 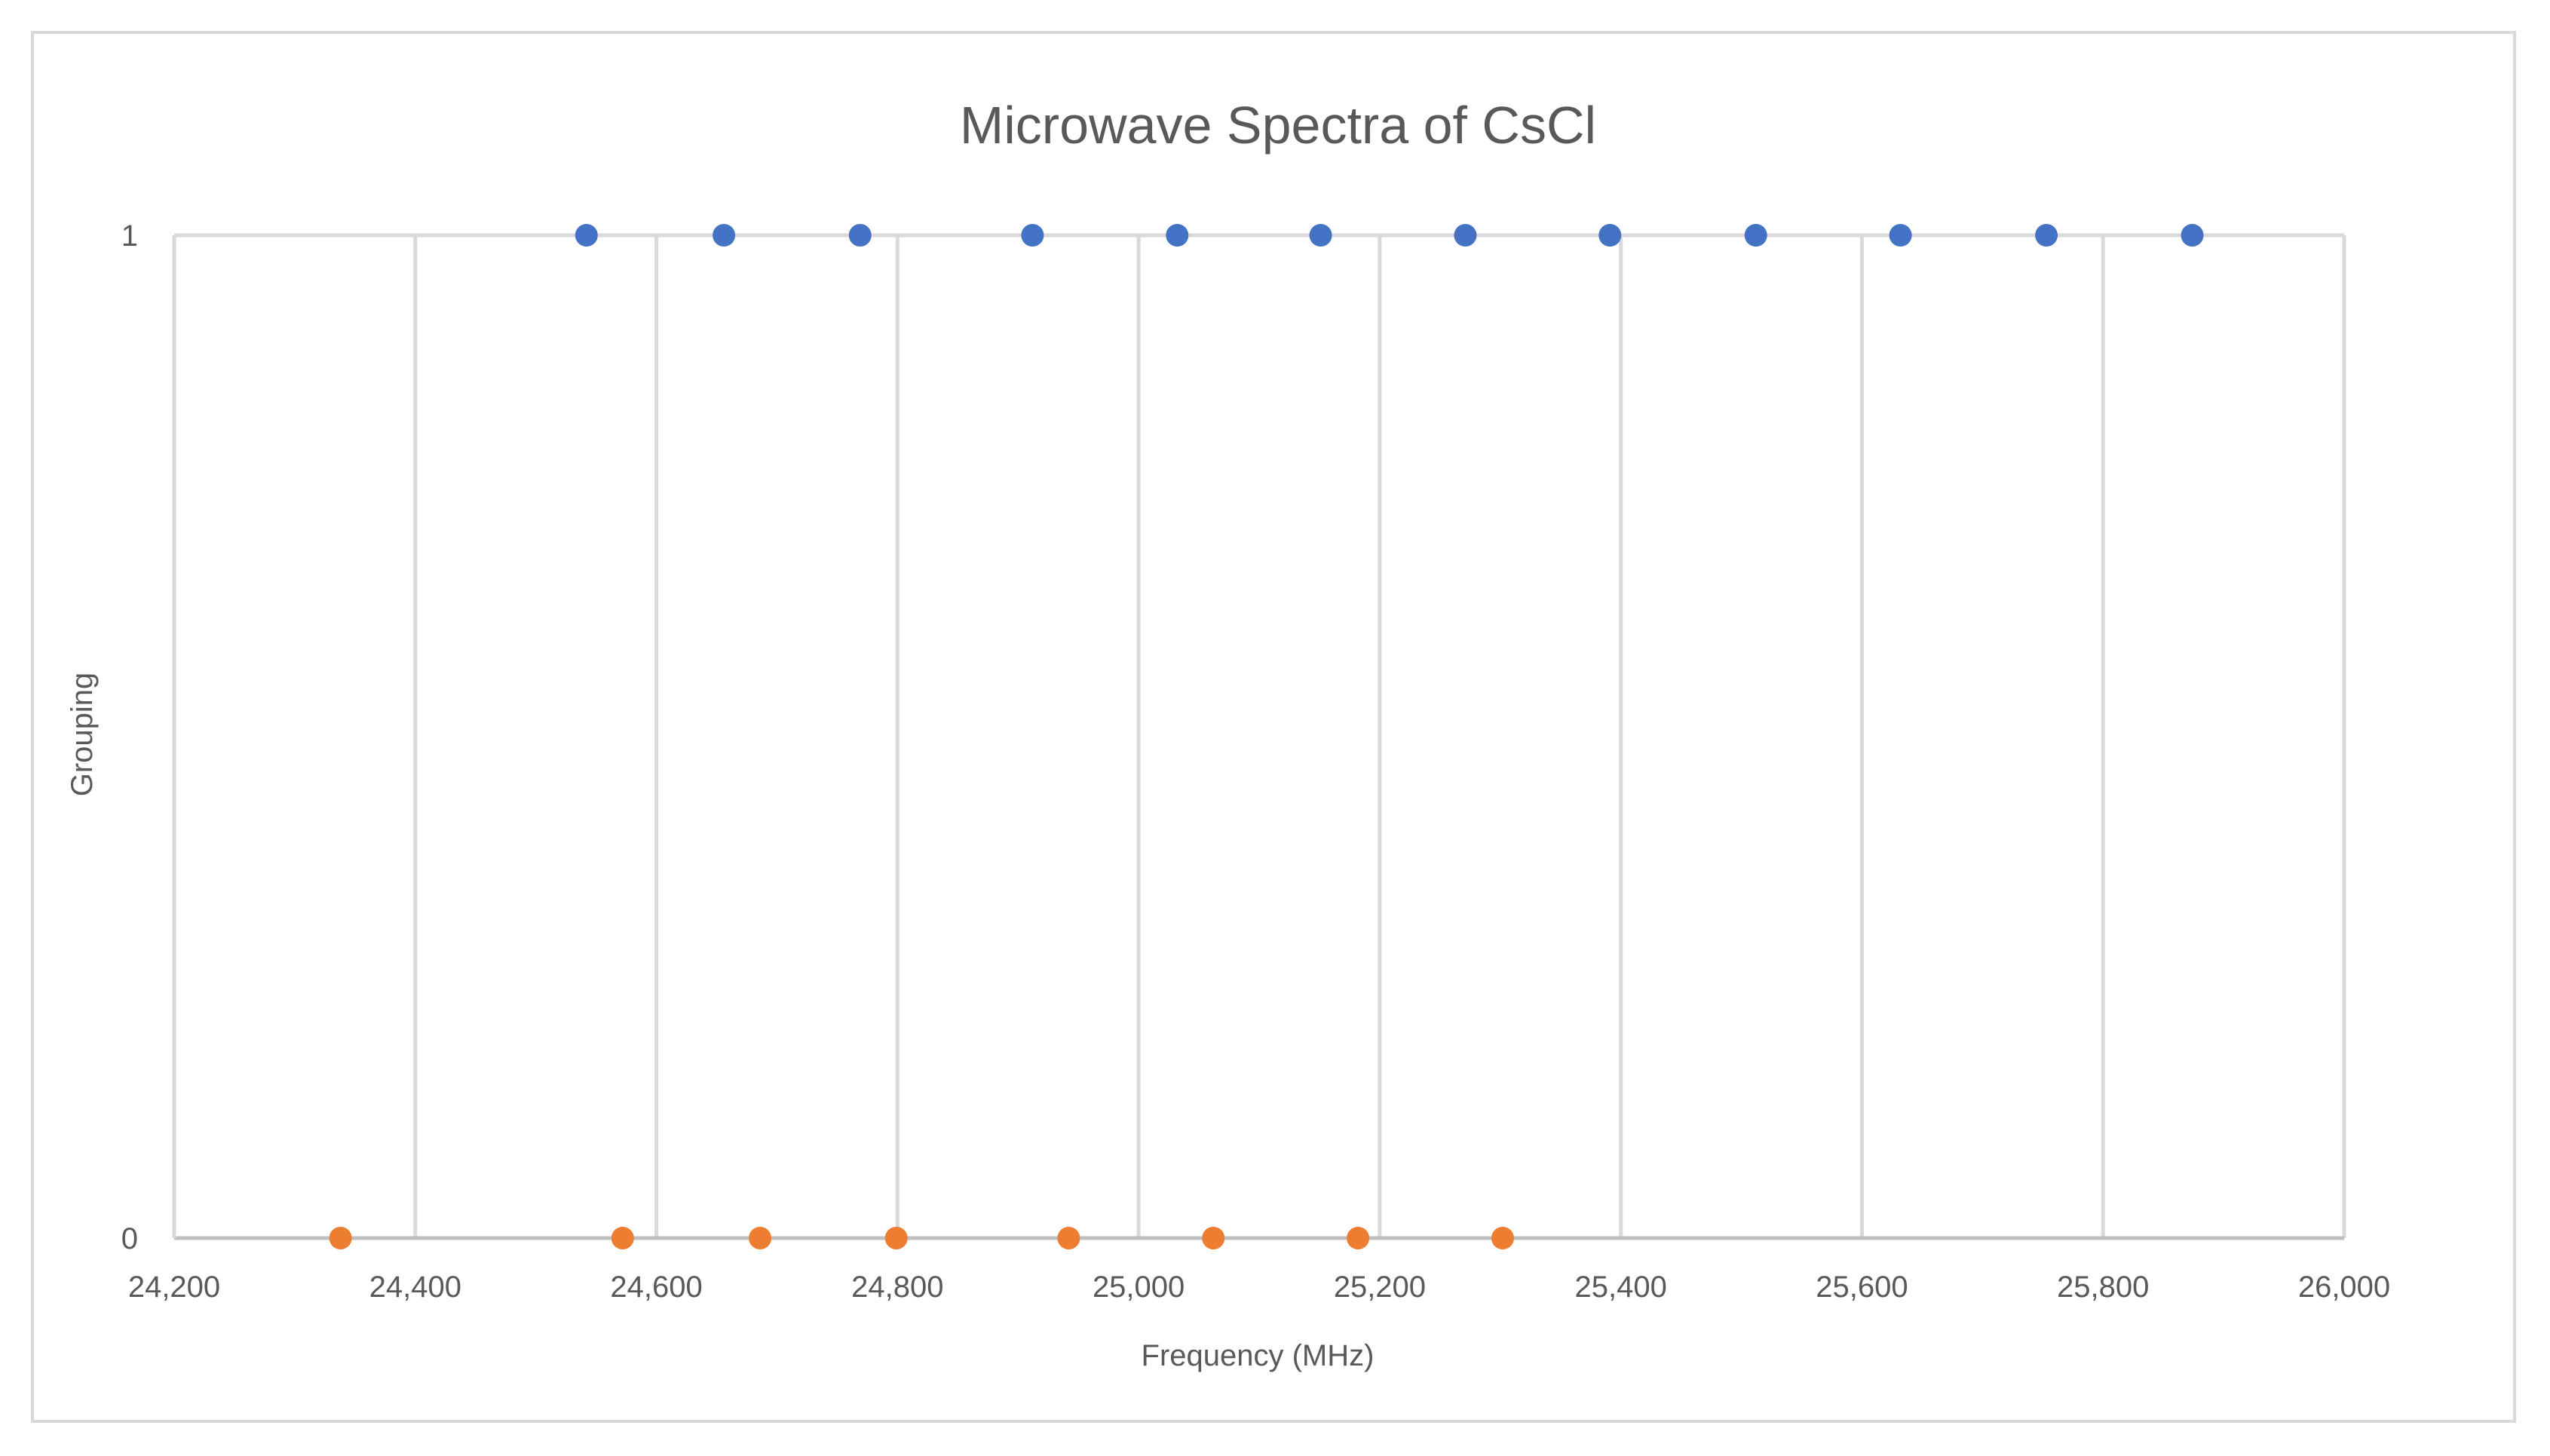 I want to click on x-tick-label: 24,600, so click(x=656, y=1287).